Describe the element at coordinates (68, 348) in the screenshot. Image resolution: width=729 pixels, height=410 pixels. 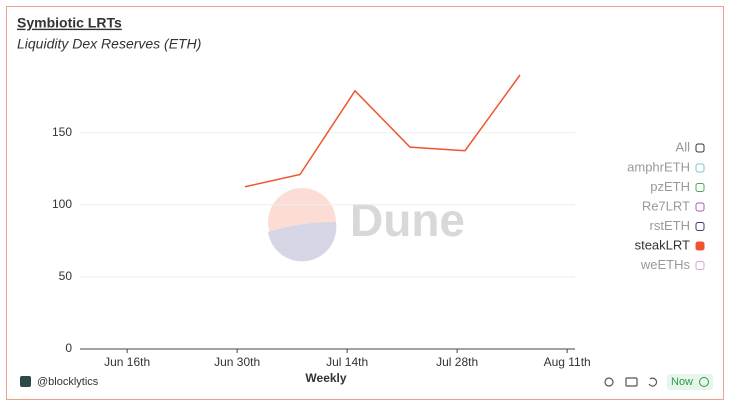
I see `y-tick-label: 0` at that location.